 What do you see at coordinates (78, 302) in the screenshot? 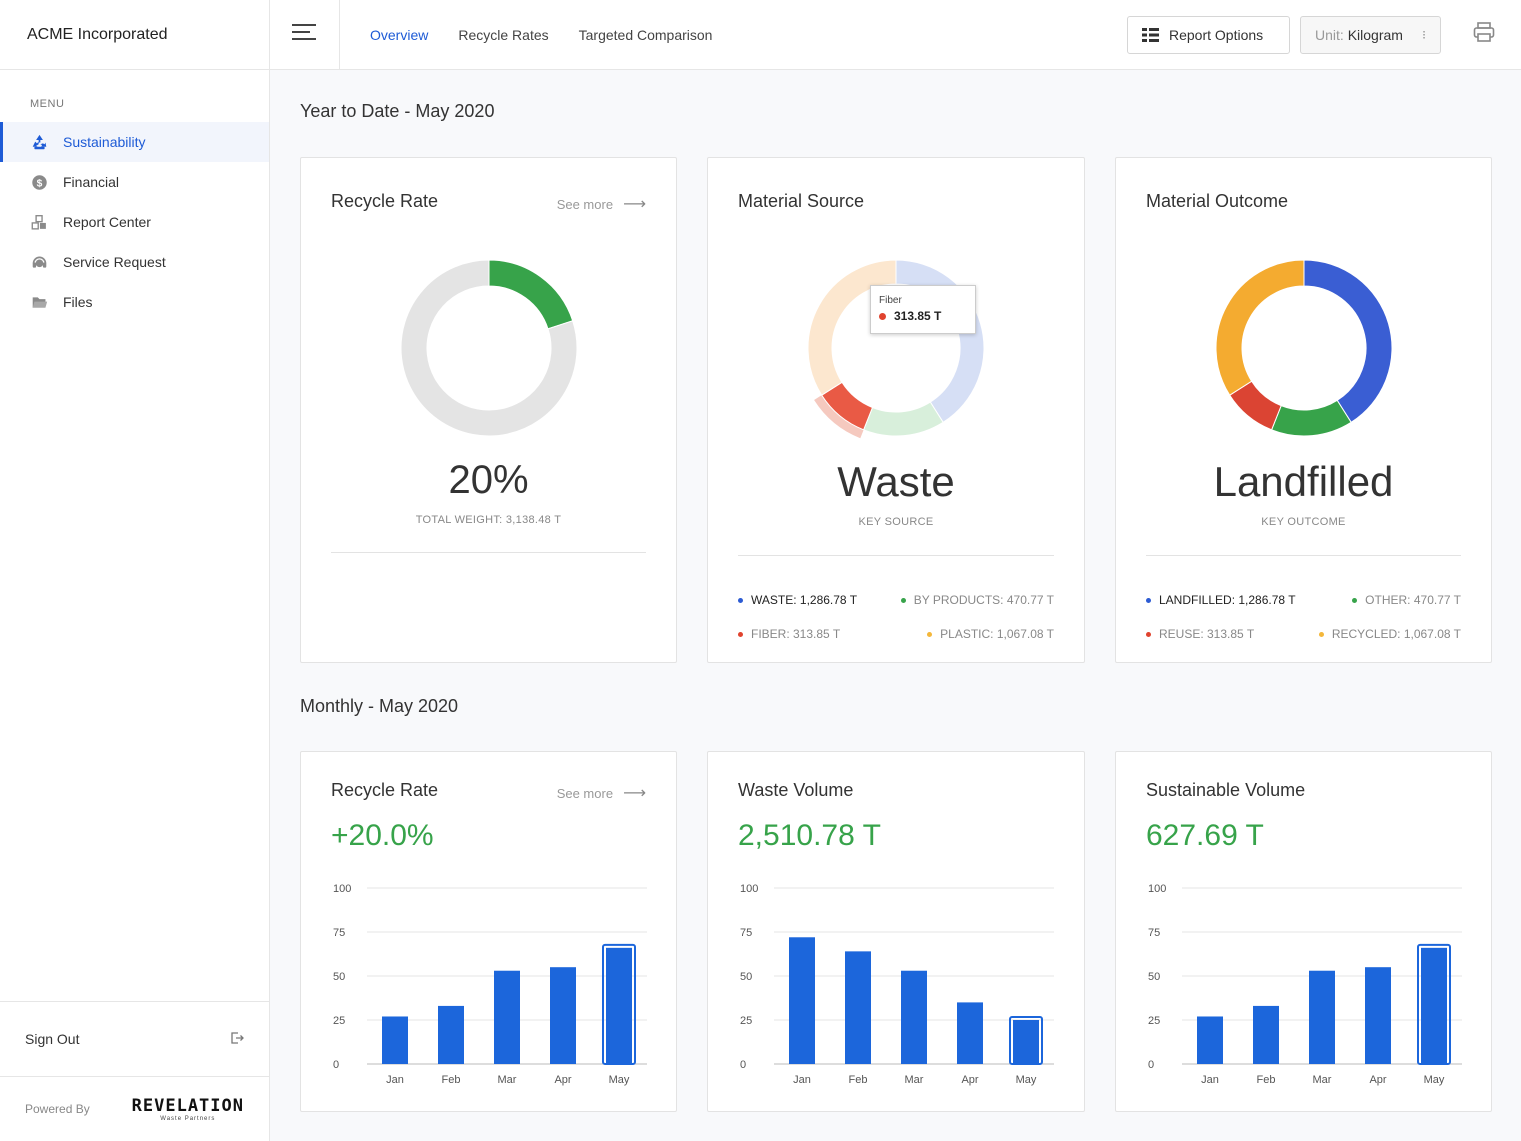
I see `sidebar-item-label: Files` at bounding box center [78, 302].